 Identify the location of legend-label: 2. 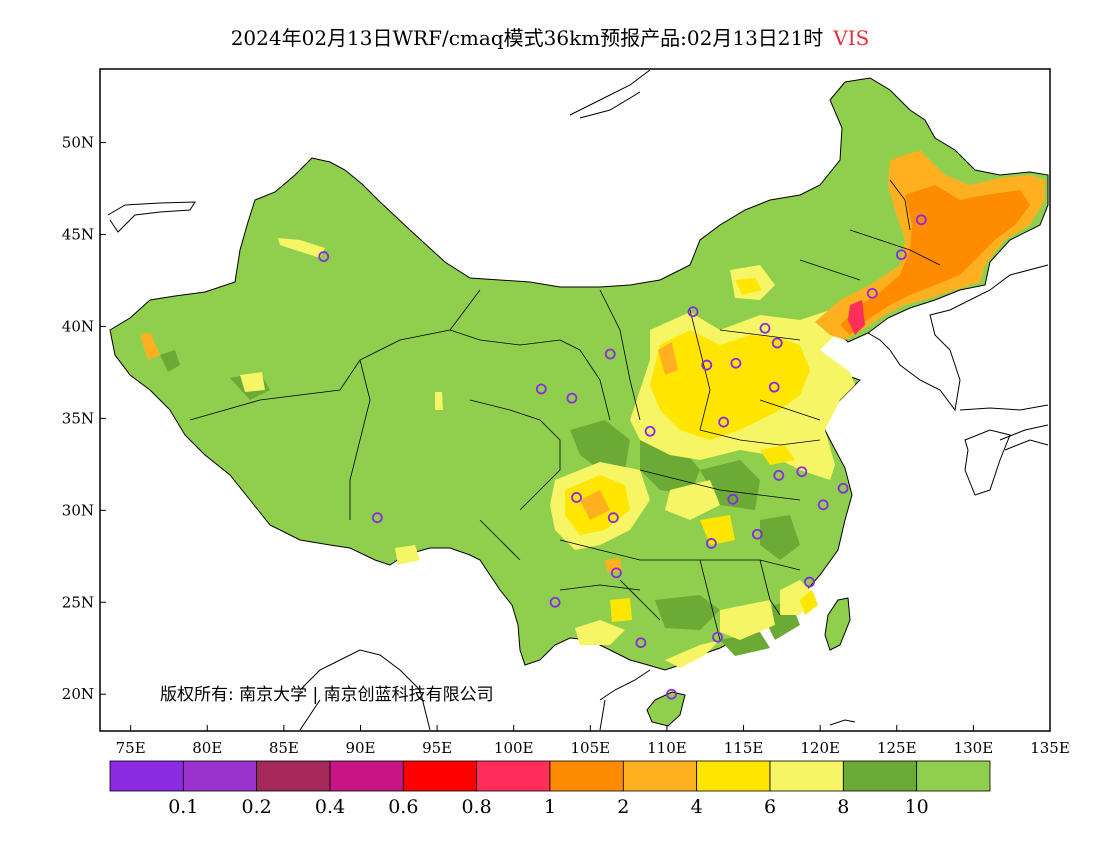
(623, 807).